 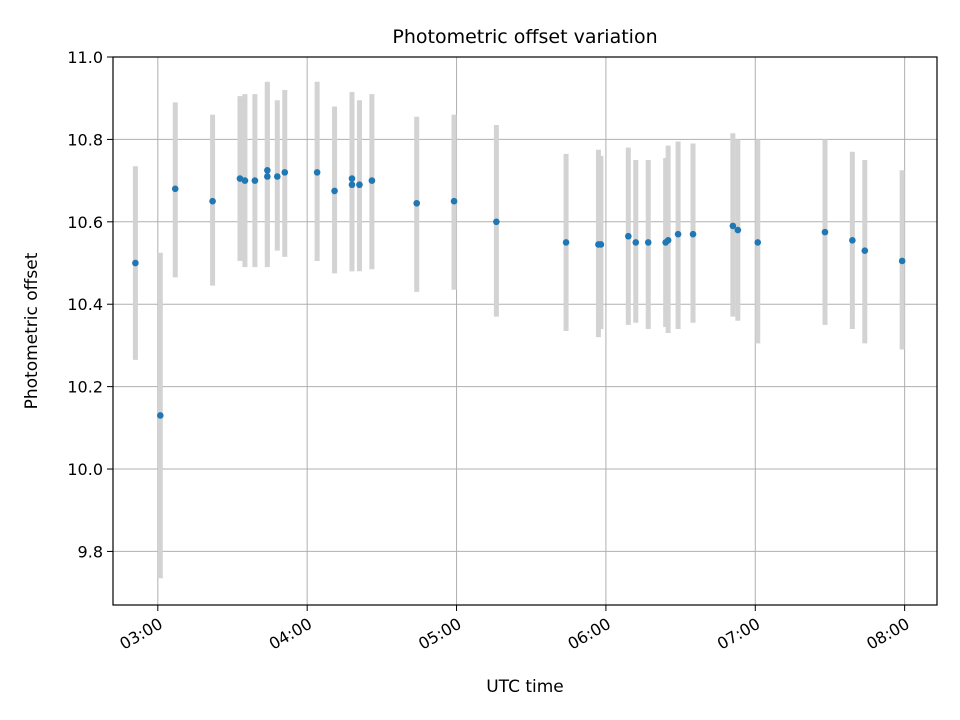 I want to click on y-tick-label: 10.4, so click(x=85, y=304).